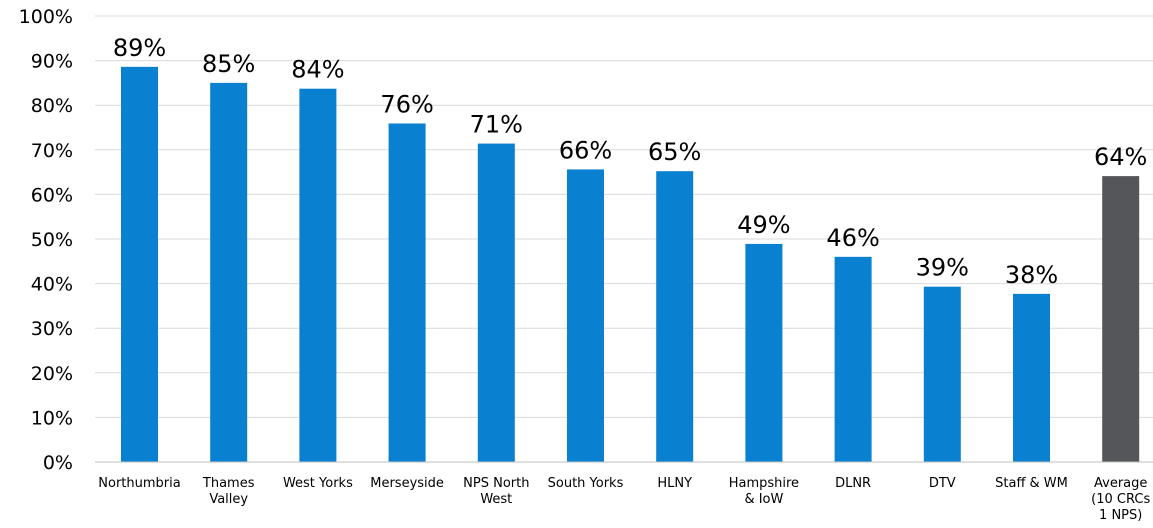 The image size is (1153, 528). What do you see at coordinates (585, 150) in the screenshot?
I see `data-label: 66%` at bounding box center [585, 150].